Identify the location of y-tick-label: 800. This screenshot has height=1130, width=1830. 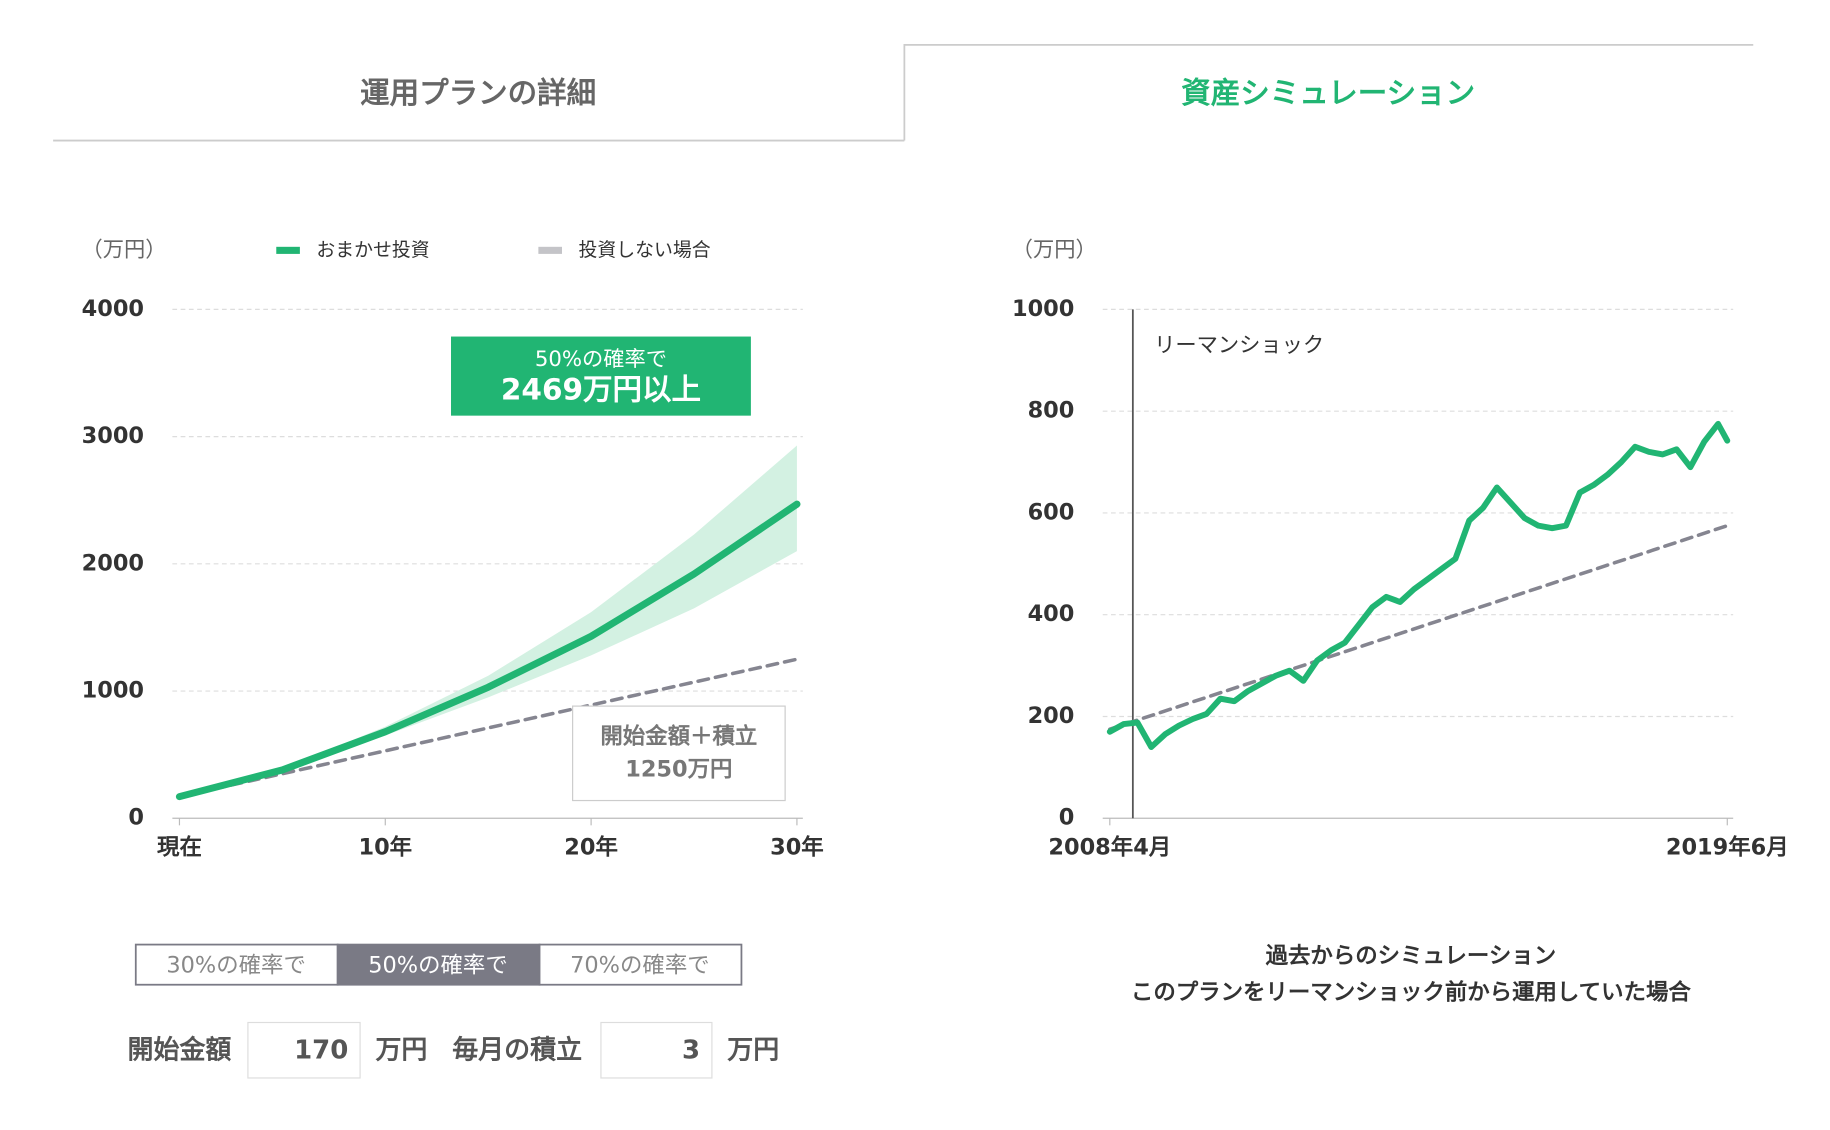
(1051, 411).